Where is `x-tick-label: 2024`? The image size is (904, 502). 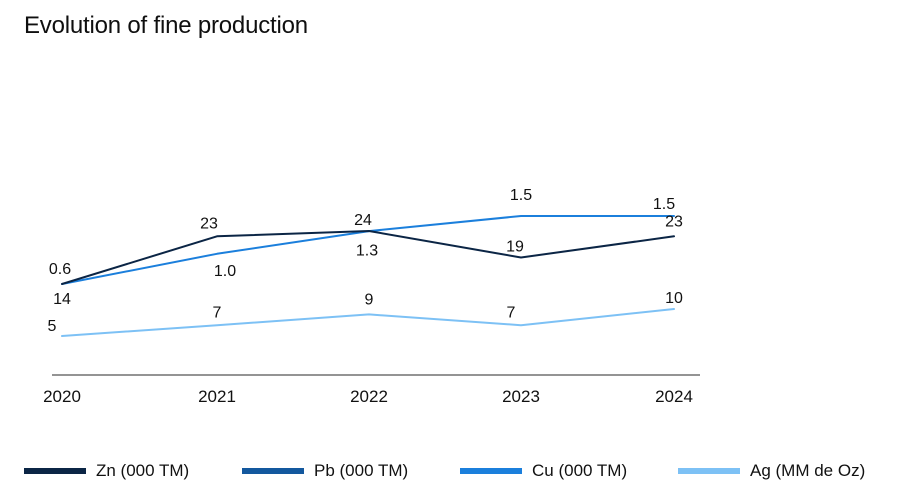
x-tick-label: 2024 is located at coordinates (674, 396).